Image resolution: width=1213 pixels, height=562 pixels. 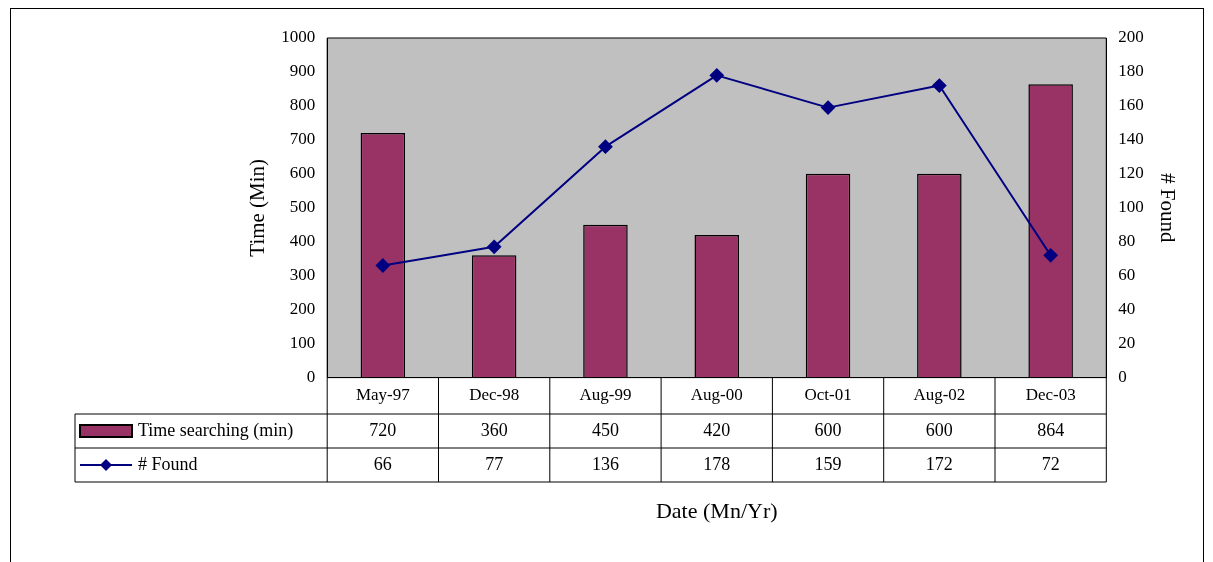 I want to click on y-tick-label: 300, so click(x=302, y=275).